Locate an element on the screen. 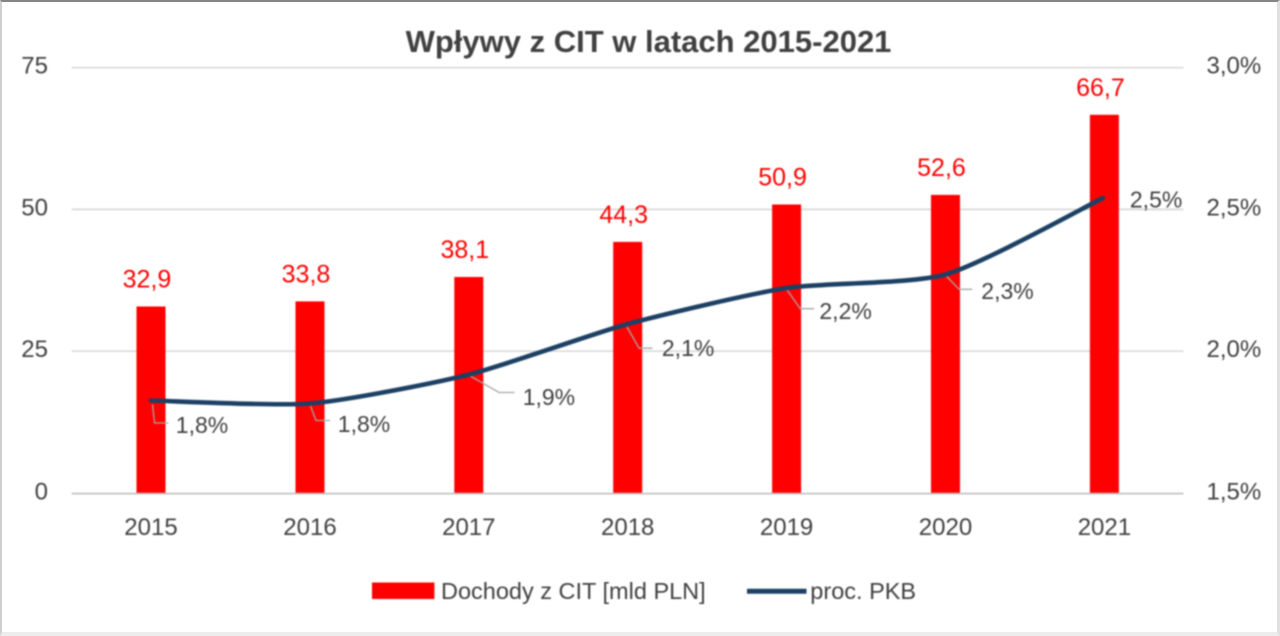 The image size is (1280, 636). svg-text: 2019 is located at coordinates (786, 527).